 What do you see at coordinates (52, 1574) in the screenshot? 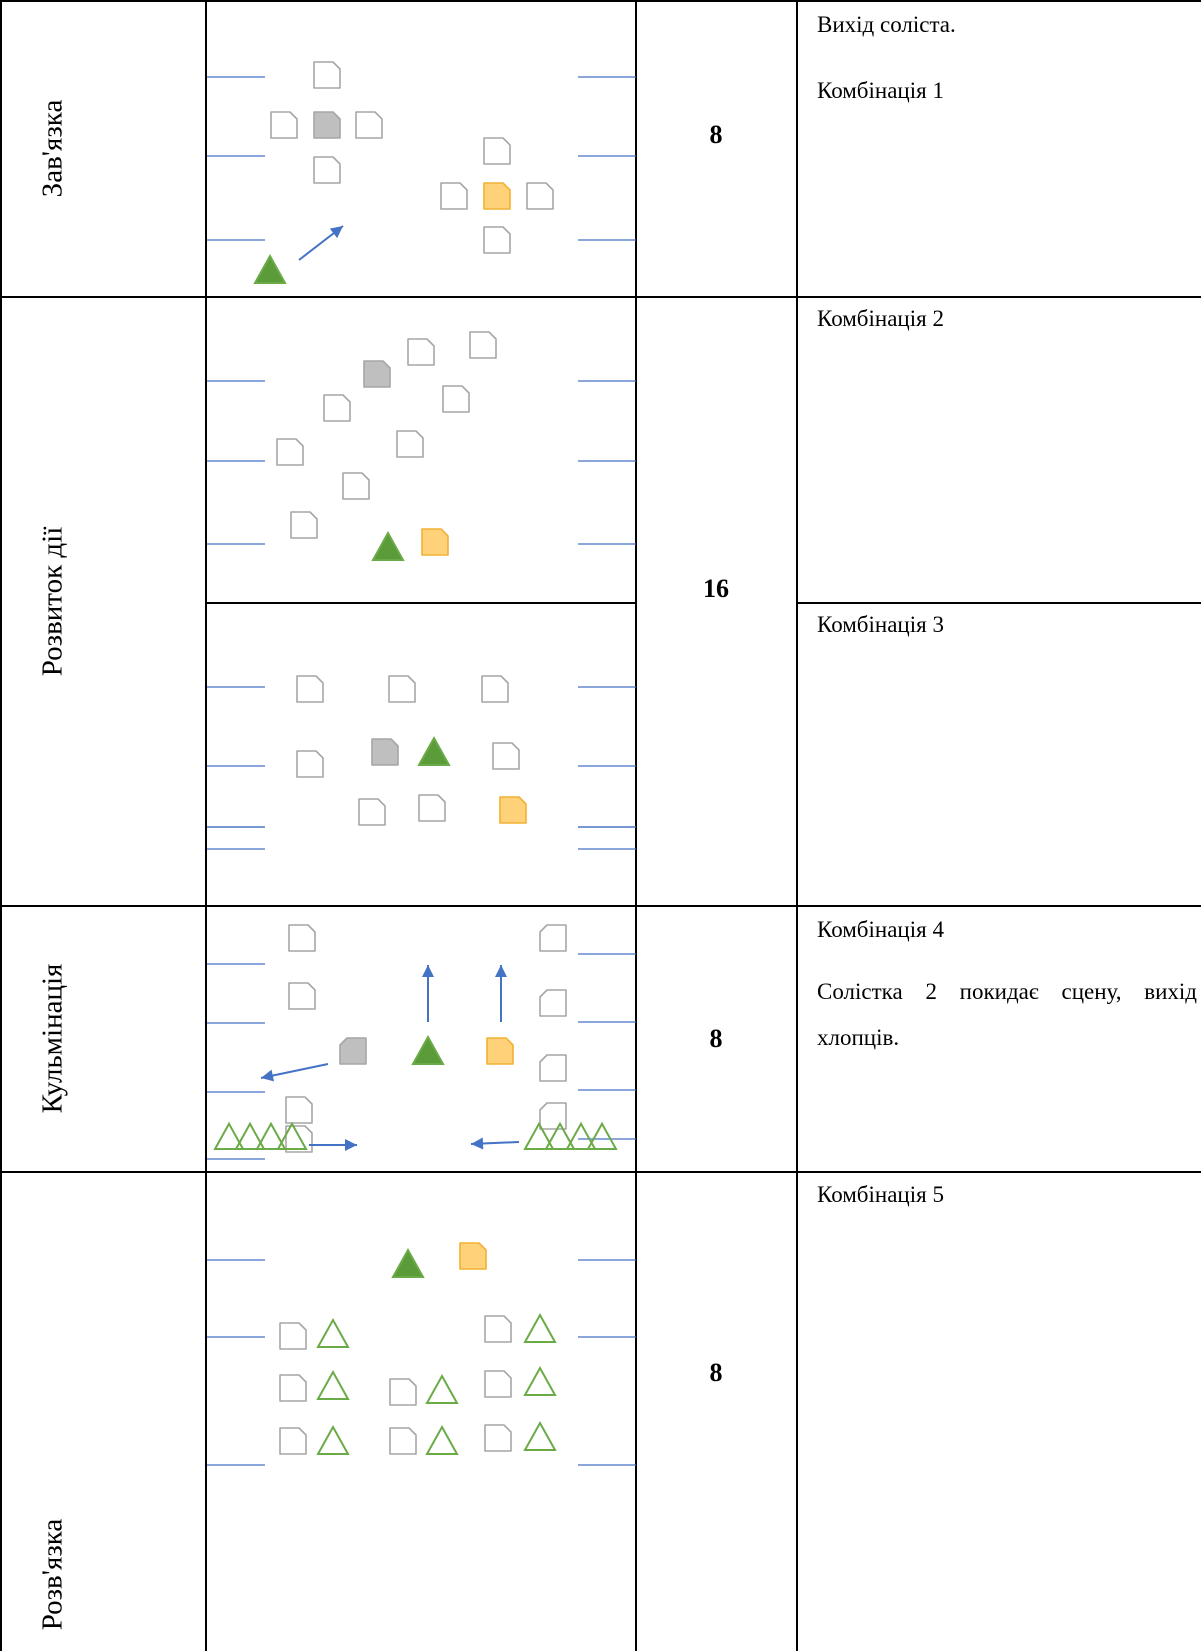
I see `stage-label-4: Розв'язка` at bounding box center [52, 1574].